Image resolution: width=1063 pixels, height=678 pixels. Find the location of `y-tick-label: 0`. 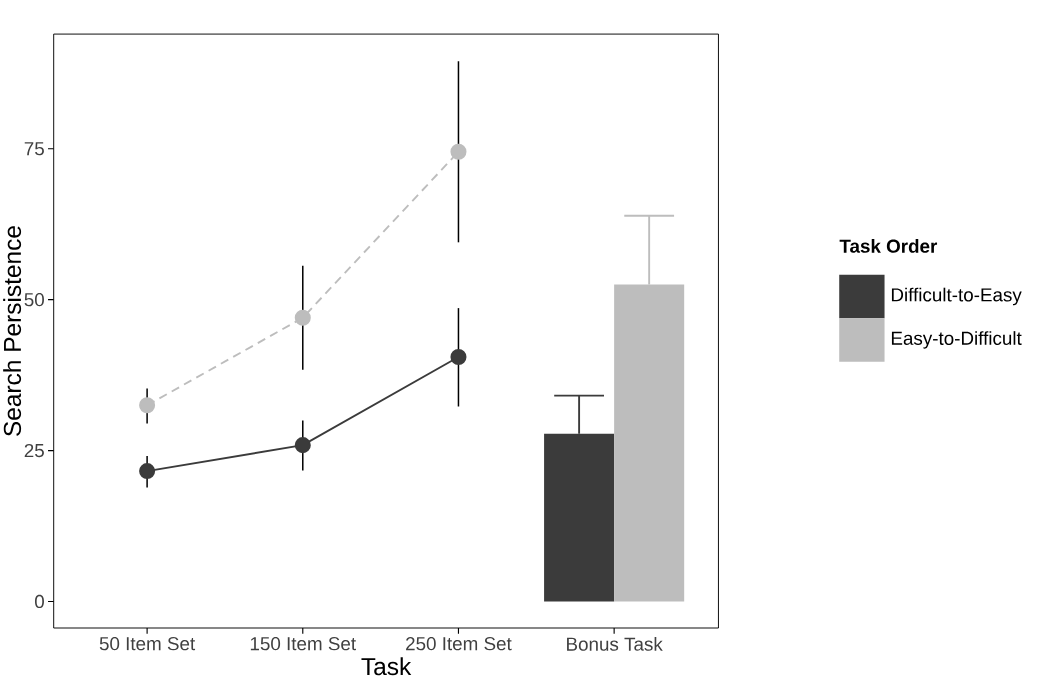

y-tick-label: 0 is located at coordinates (39, 601).